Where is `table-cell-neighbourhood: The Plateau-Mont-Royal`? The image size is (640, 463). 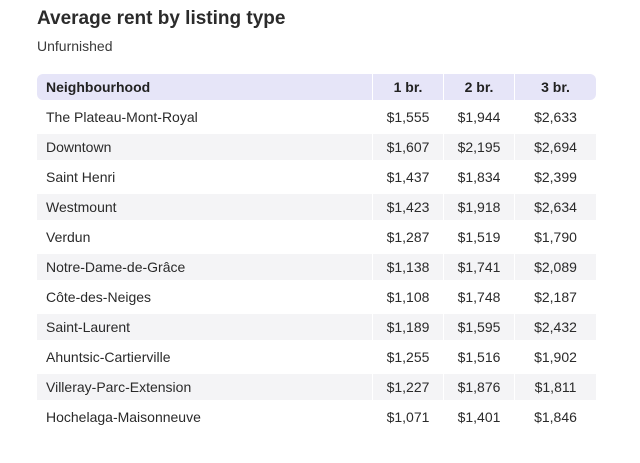
table-cell-neighbourhood: The Plateau-Mont-Royal is located at coordinates (122, 117).